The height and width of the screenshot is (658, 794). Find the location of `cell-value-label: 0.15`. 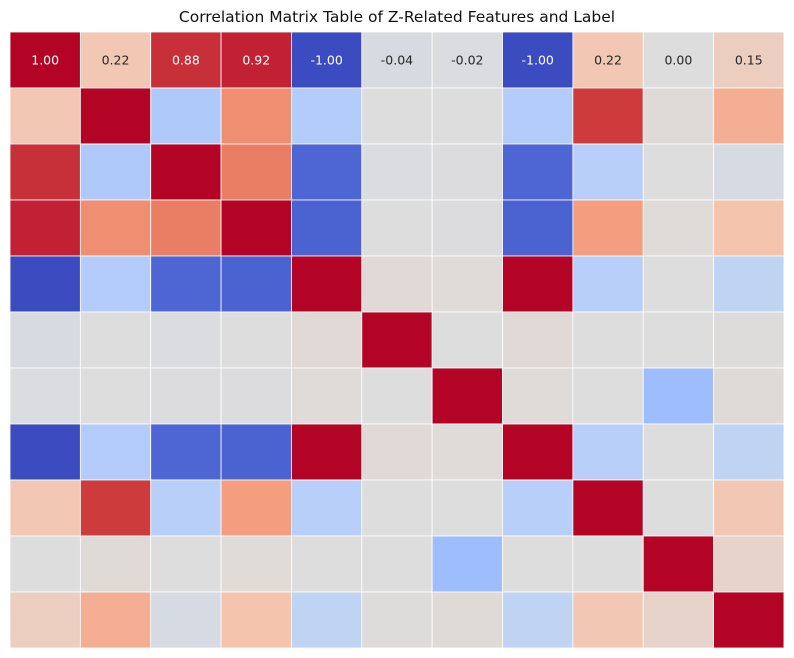

cell-value-label: 0.15 is located at coordinates (749, 60).